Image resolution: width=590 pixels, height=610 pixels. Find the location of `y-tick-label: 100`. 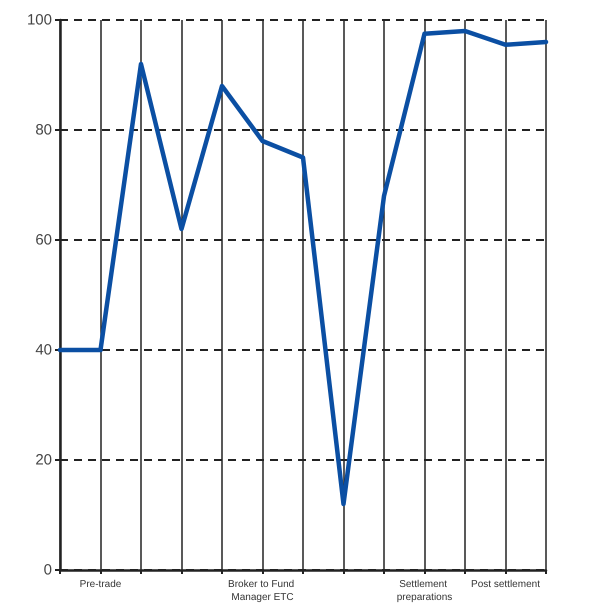

y-tick-label: 100 is located at coordinates (39, 20).